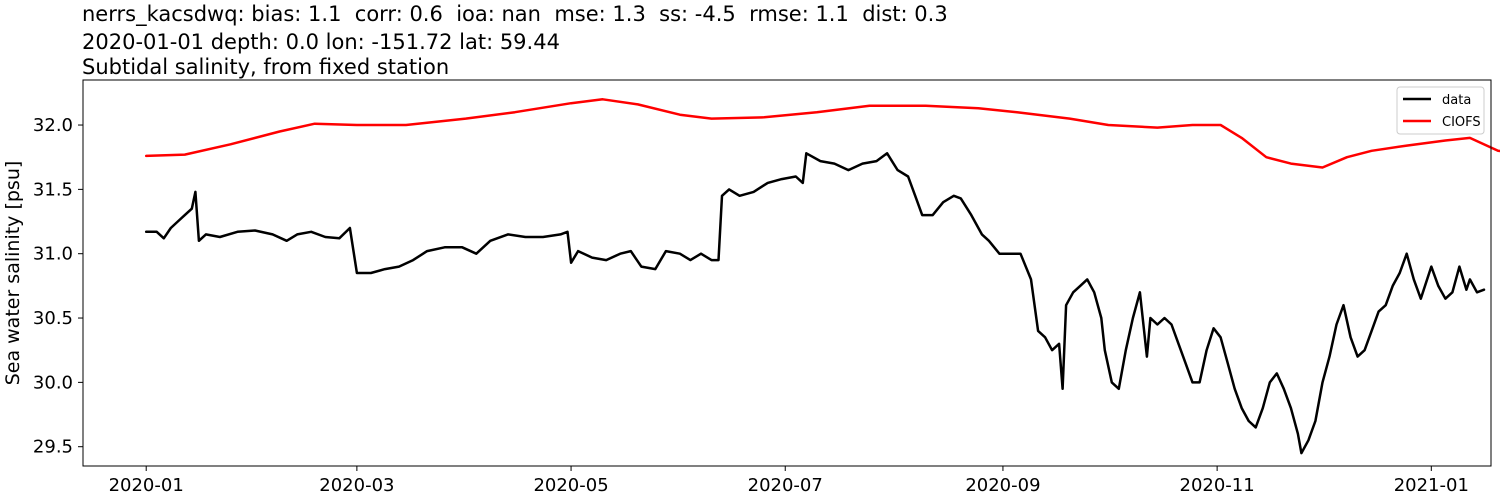 This screenshot has width=1500, height=500. I want to click on y-tick-label: 30.0, so click(53, 382).